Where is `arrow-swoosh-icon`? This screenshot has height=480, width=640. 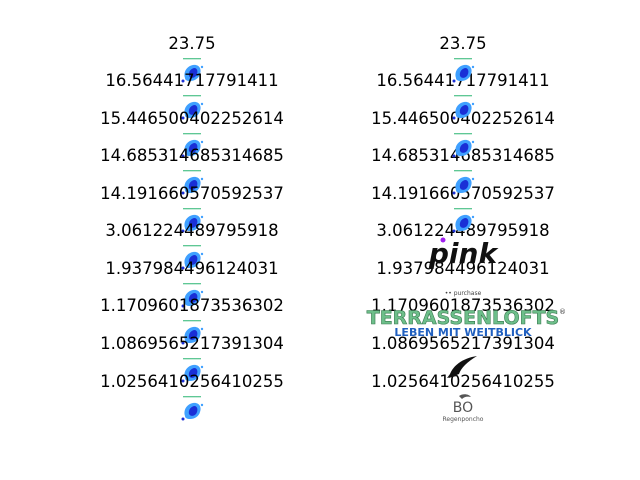 arrow-swoosh-icon is located at coordinates (462, 367).